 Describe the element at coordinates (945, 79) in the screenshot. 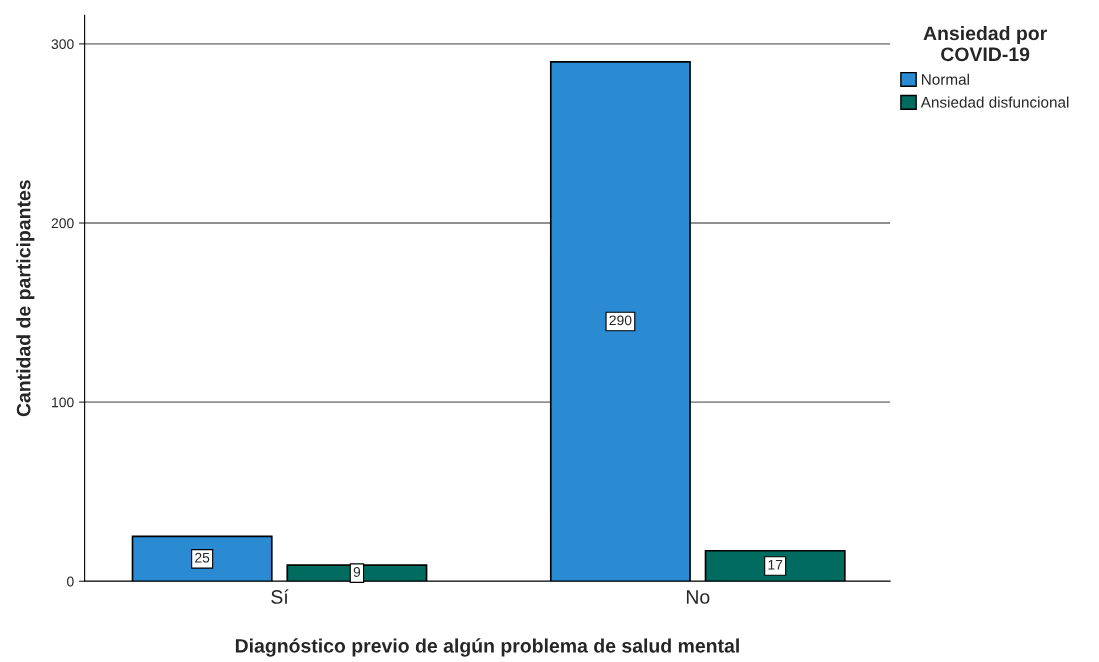

I see `legend-label: Normal` at that location.